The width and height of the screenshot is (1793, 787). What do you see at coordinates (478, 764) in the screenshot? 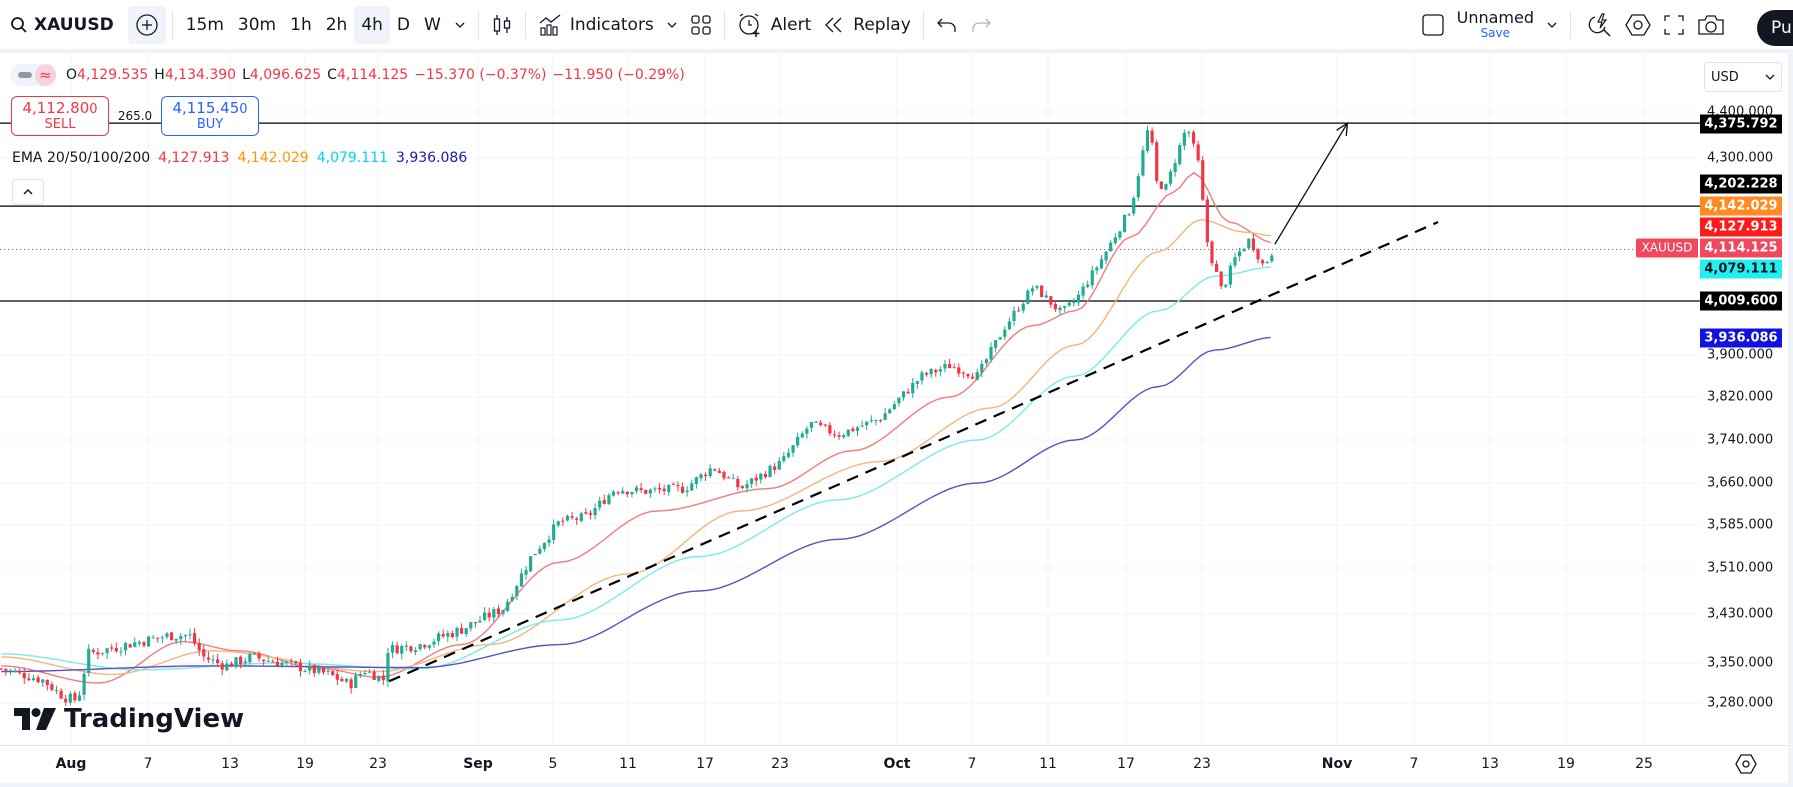
I see `time-label: Sep` at bounding box center [478, 764].